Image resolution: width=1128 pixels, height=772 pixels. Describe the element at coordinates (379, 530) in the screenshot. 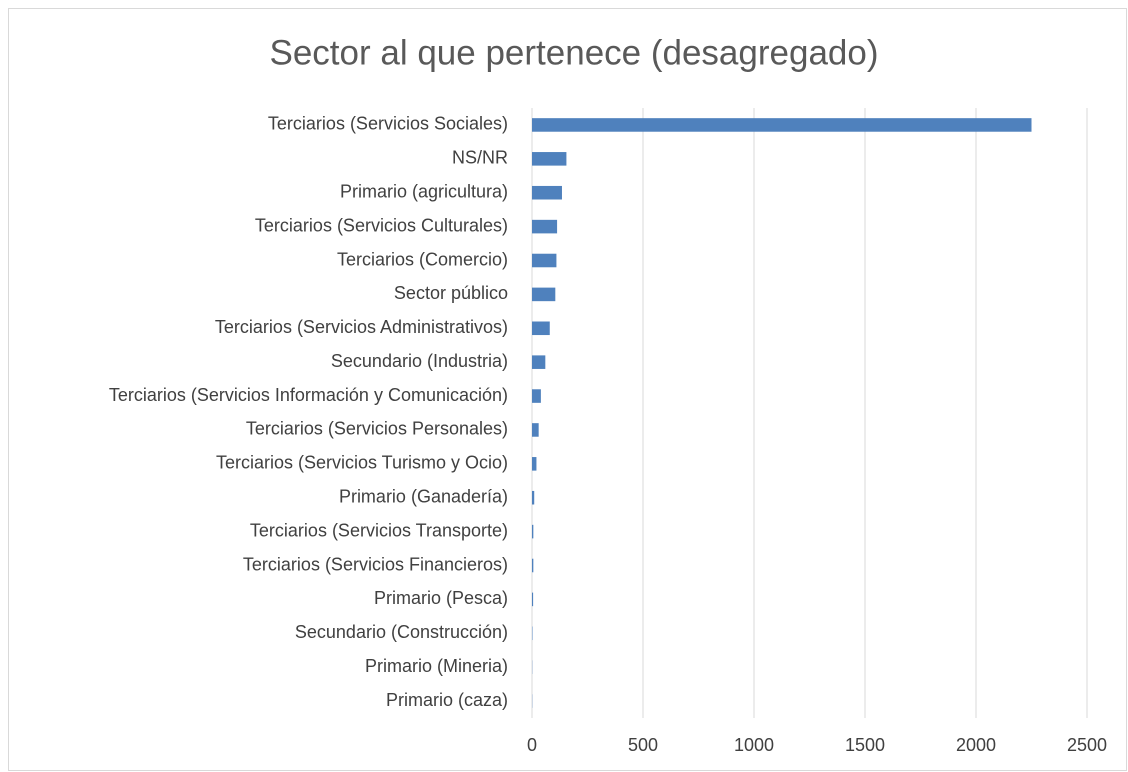

I see `y-tick-label: Terciarios (Servicios Transporte)` at that location.